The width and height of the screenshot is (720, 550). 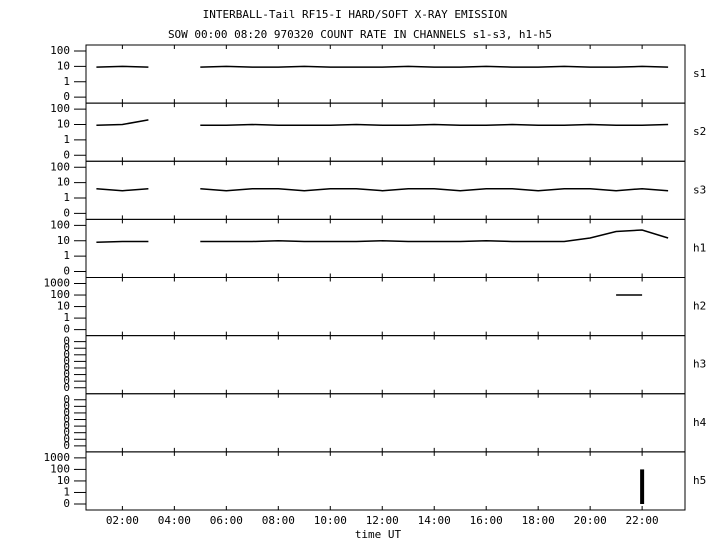 I want to click on x-tick-label: 08:00, so click(x=278, y=520).